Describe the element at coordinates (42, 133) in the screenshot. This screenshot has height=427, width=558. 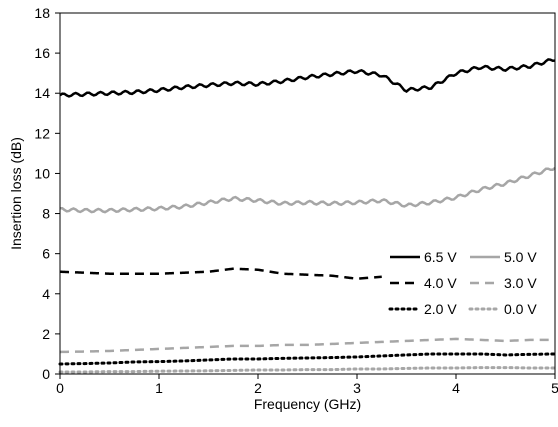
I see `y-tick-label: 12` at that location.